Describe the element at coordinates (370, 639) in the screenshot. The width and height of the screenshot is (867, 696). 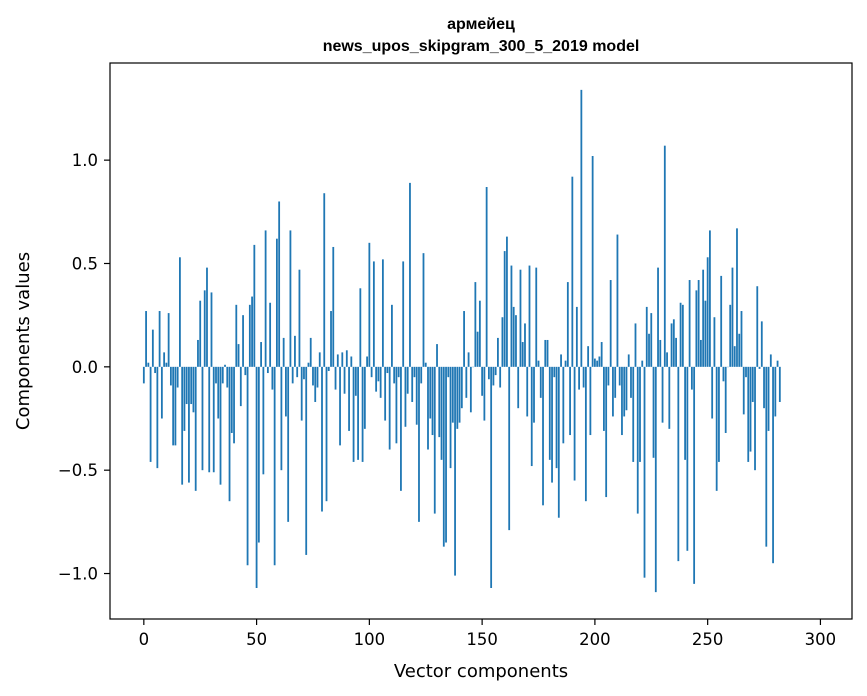
I see `x-tick-label: 100` at that location.